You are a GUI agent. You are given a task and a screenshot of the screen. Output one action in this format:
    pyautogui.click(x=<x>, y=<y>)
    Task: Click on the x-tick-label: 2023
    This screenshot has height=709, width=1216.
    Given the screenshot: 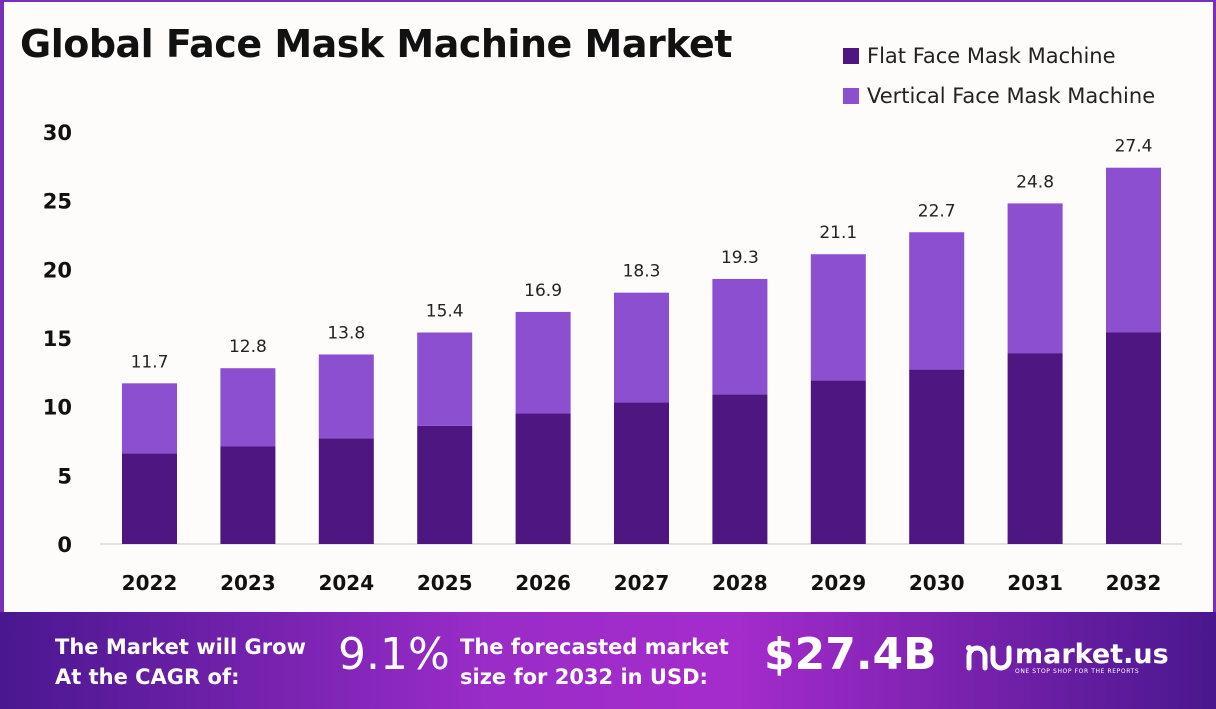 What is the action you would take?
    pyautogui.click(x=248, y=583)
    